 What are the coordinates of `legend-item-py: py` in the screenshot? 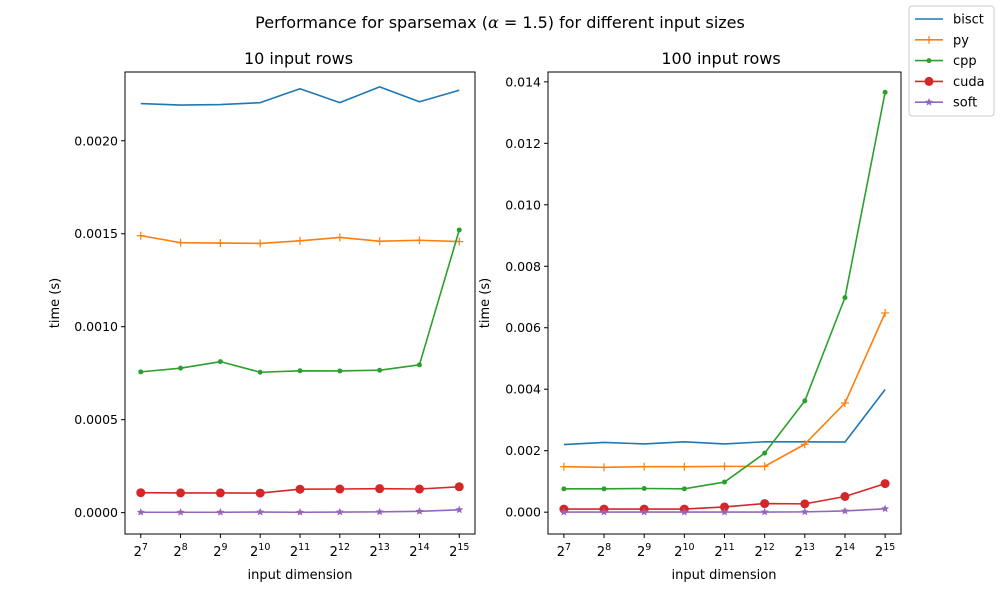 It's located at (942, 40).